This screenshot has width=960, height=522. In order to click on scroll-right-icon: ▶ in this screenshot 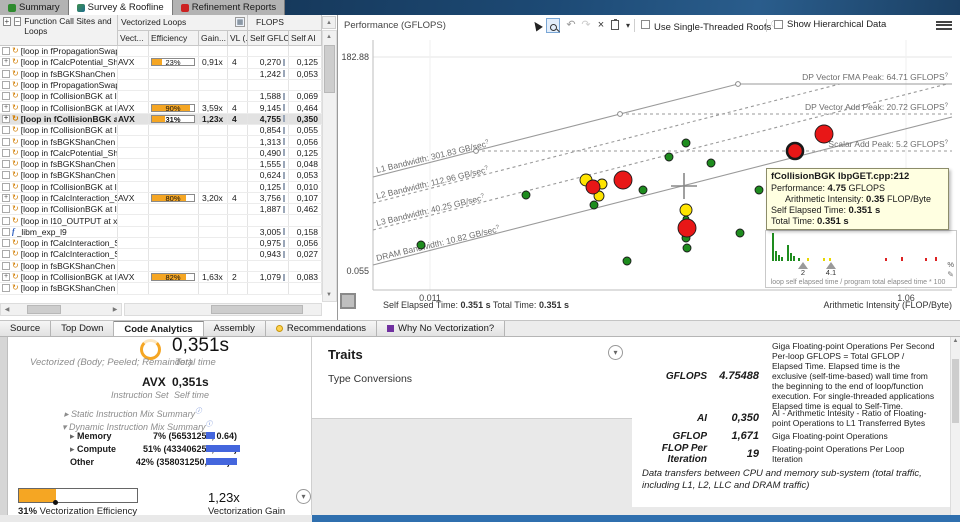, I will do `click(115, 310)`.